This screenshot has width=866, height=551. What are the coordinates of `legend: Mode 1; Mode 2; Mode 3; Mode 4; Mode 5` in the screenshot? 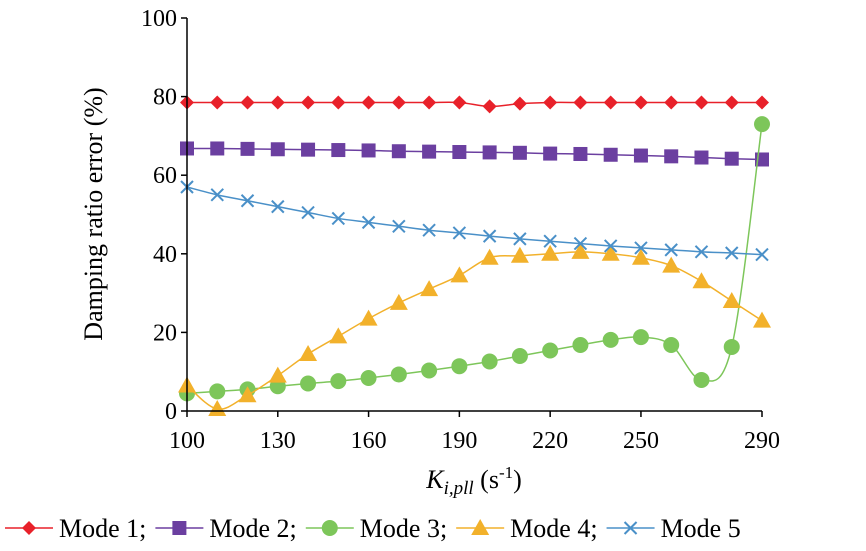 It's located at (373, 528).